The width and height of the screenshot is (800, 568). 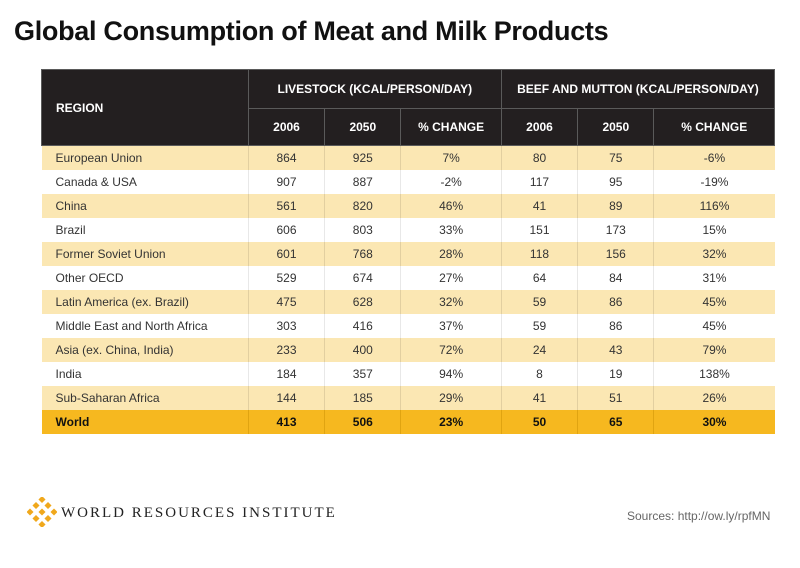 I want to click on cell-beef-2006: 151, so click(x=539, y=230).